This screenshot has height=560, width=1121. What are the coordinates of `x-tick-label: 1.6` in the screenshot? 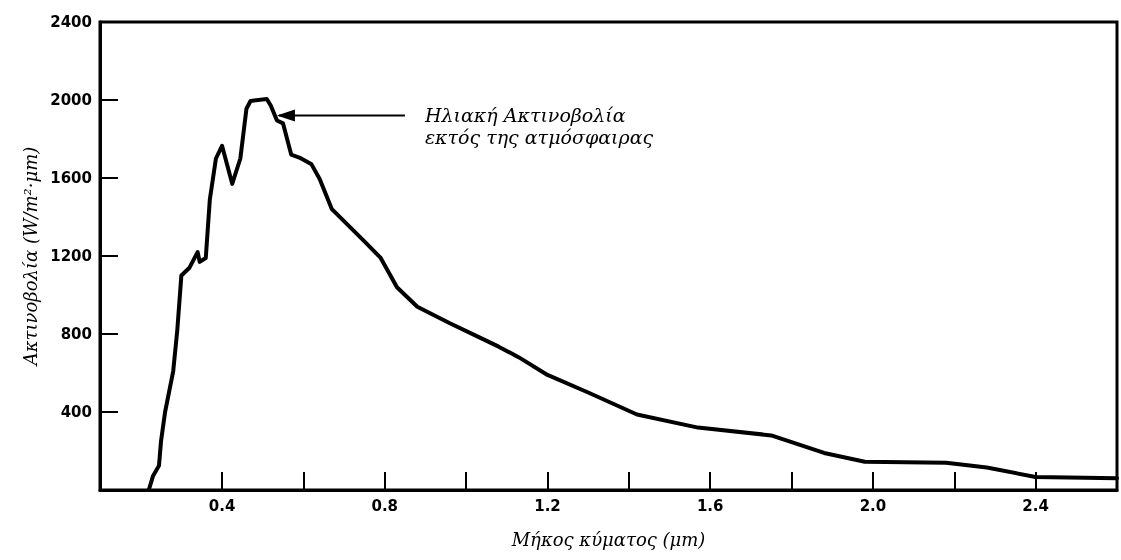 It's located at (710, 505).